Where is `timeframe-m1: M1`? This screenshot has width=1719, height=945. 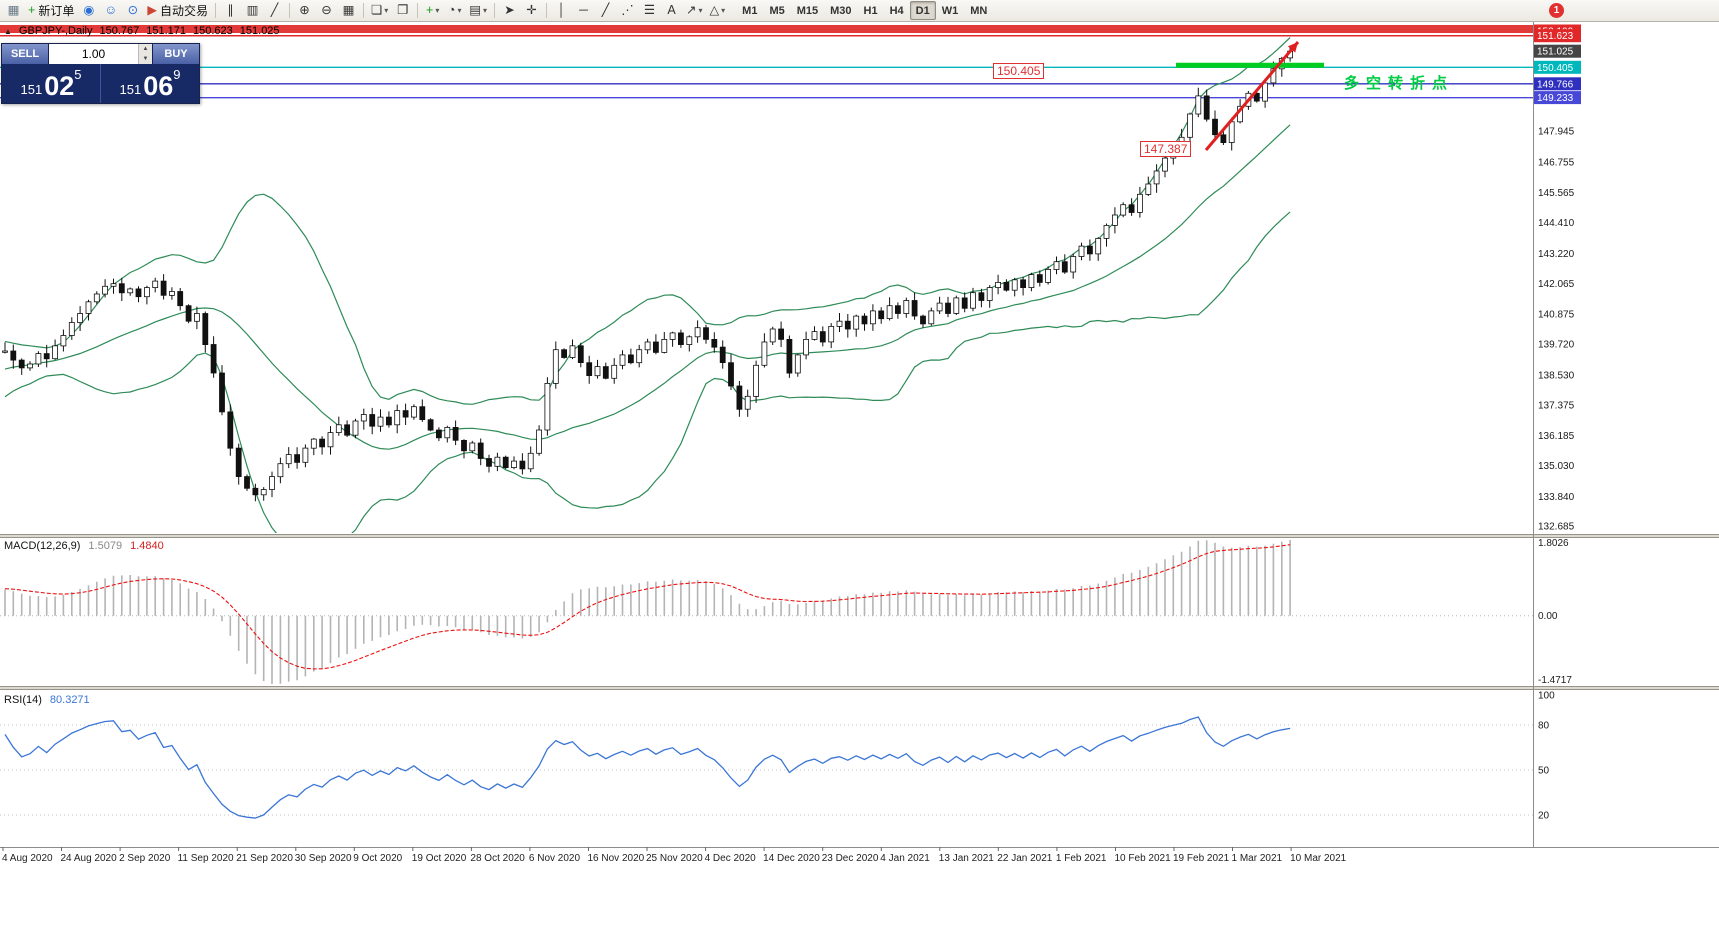 timeframe-m1: M1 is located at coordinates (749, 10).